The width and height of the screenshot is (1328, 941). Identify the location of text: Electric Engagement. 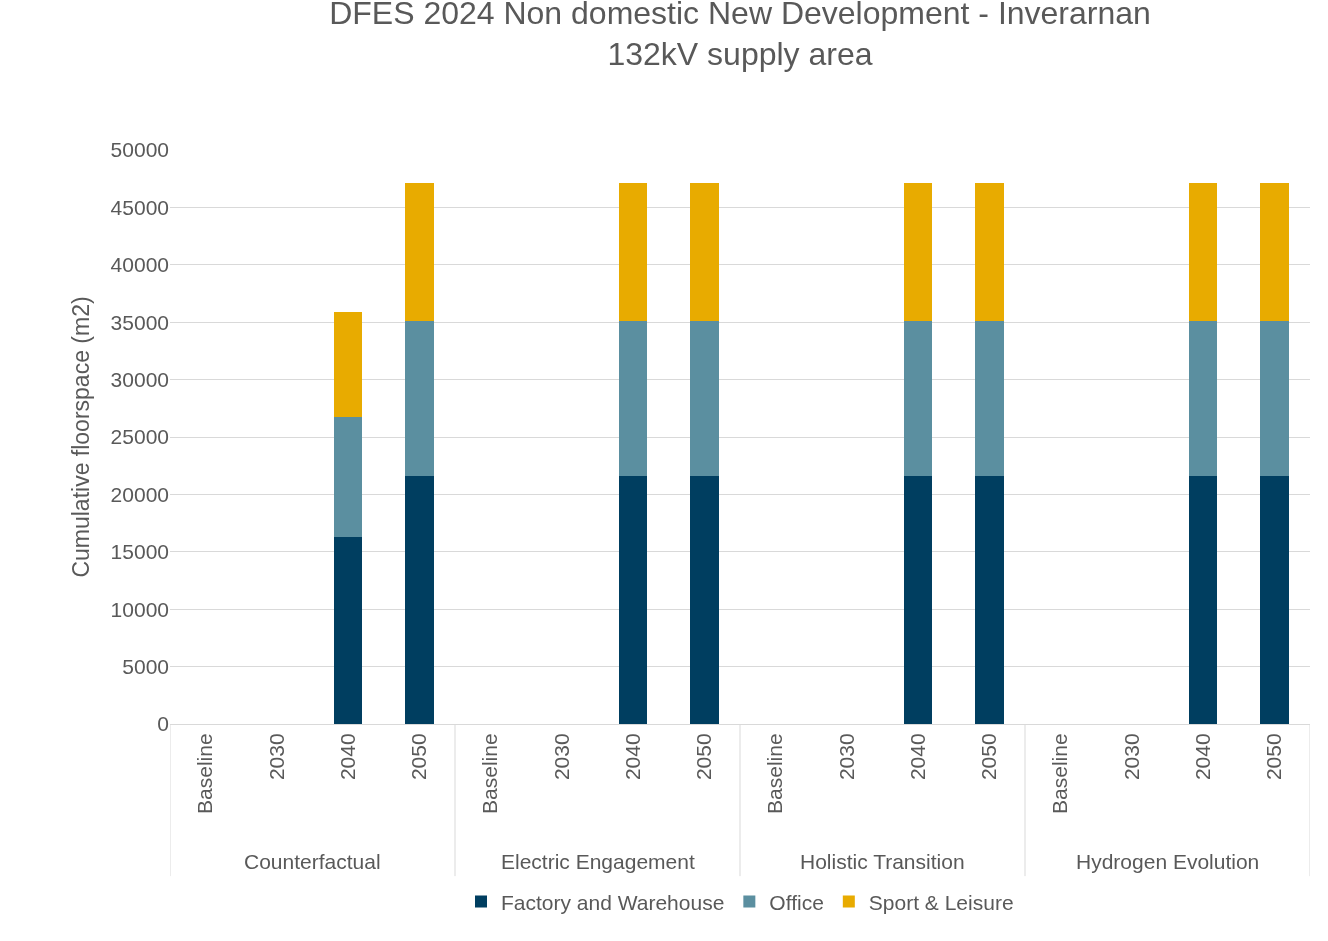
(598, 861).